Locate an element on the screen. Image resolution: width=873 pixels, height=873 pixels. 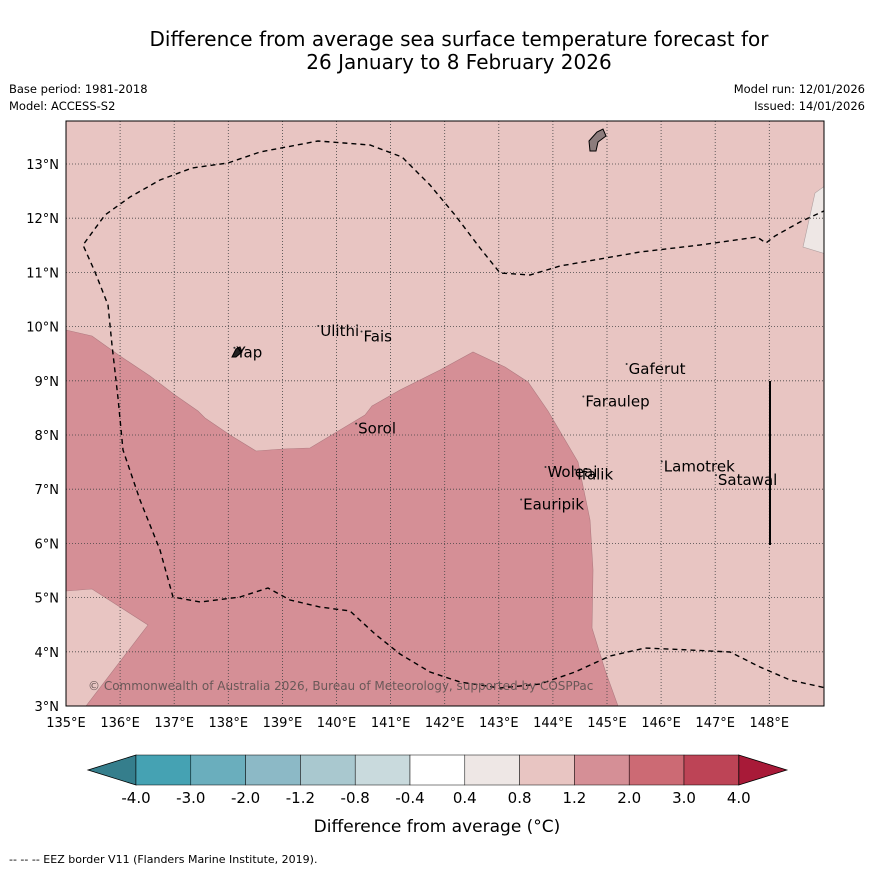
colorbar-tick-label: 1.2 is located at coordinates (574, 798).